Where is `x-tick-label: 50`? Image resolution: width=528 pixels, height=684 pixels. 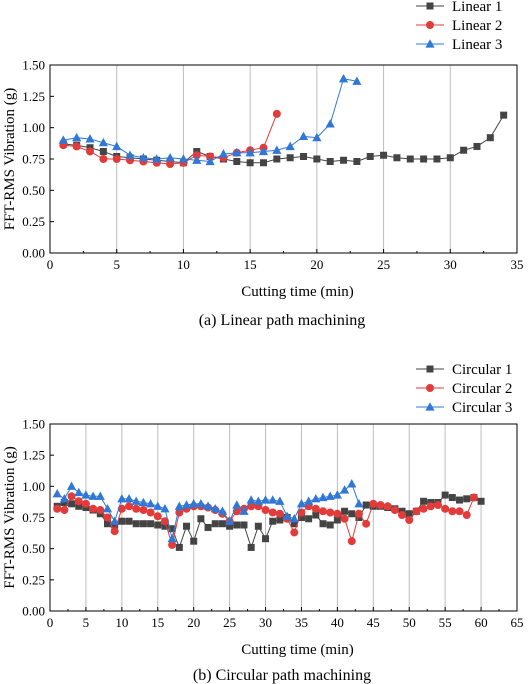 x-tick-label: 50 is located at coordinates (409, 622).